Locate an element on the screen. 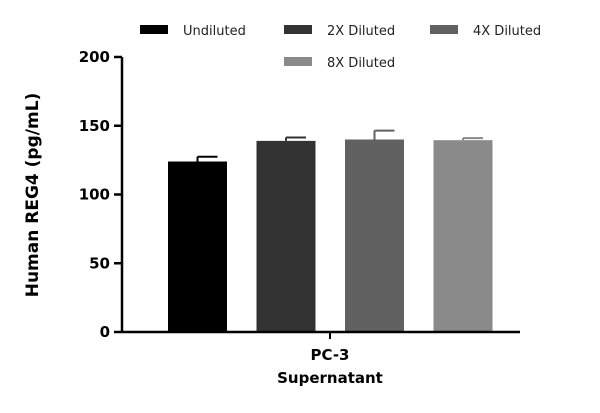 The height and width of the screenshot is (413, 600). legend-item-2x-diluted: 2X Diluted is located at coordinates (339, 31).